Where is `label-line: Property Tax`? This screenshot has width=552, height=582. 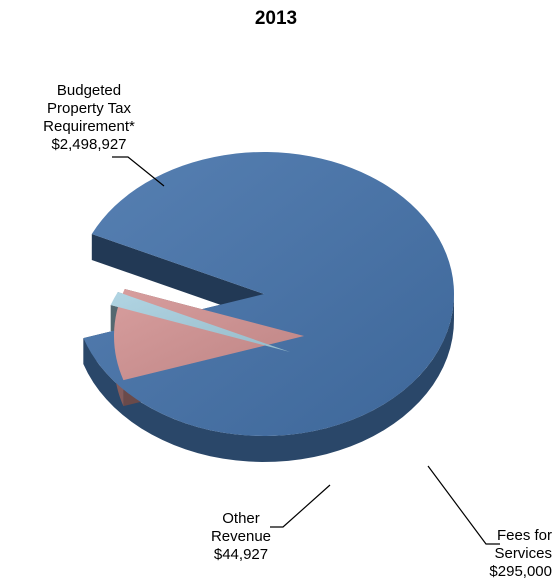 label-line: Property Tax is located at coordinates (89, 108).